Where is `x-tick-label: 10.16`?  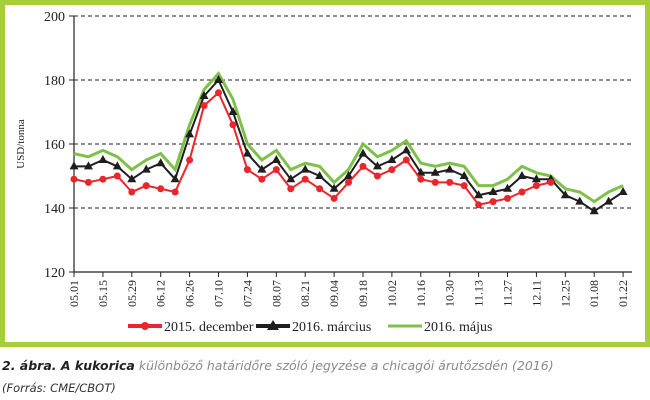
x-tick-label: 10.16 is located at coordinates (421, 293).